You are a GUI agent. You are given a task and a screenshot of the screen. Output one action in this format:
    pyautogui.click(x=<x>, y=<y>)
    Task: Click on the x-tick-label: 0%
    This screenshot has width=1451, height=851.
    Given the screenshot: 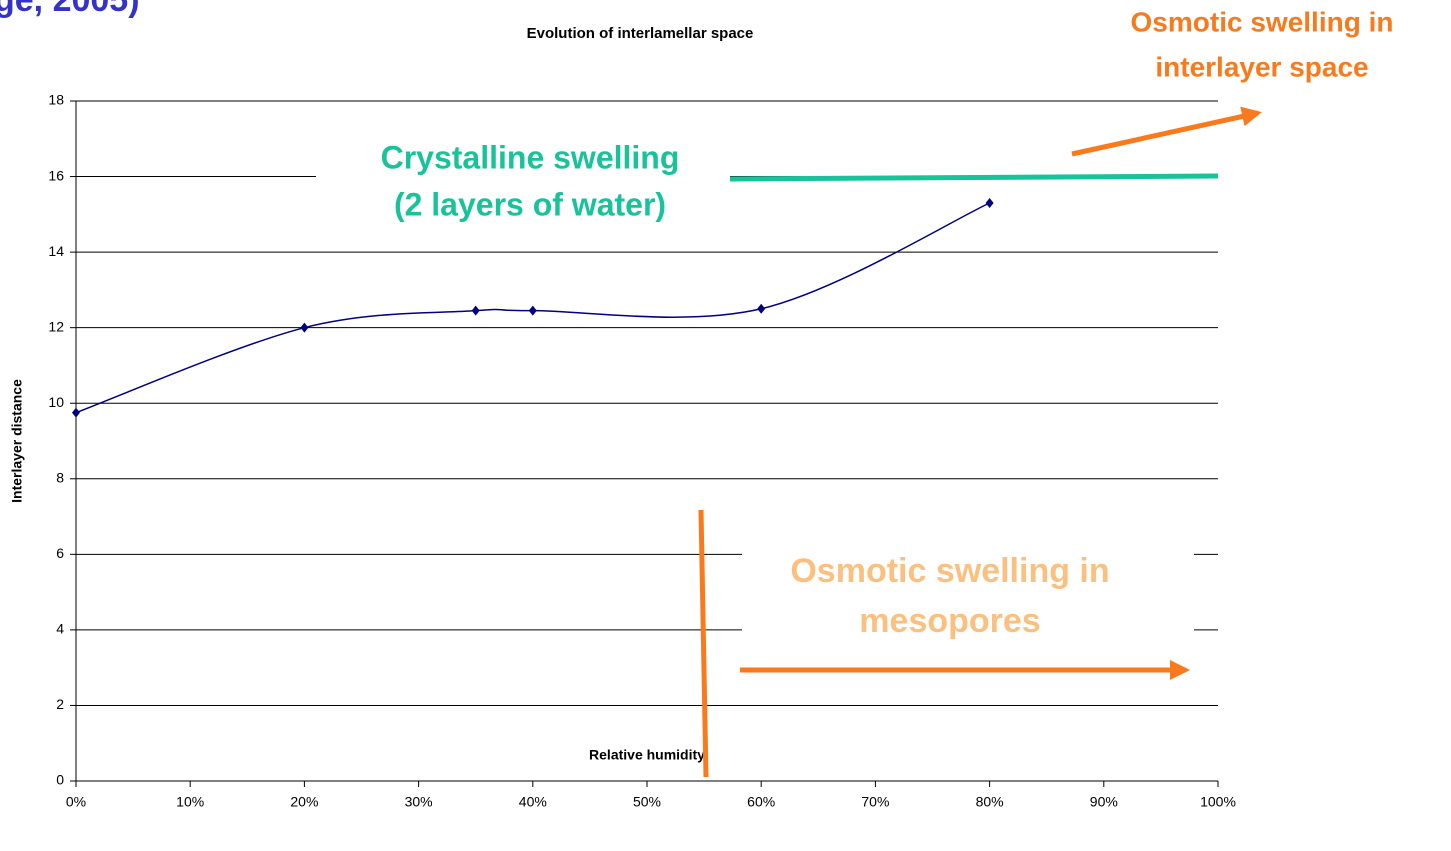 What is the action you would take?
    pyautogui.click(x=76, y=802)
    